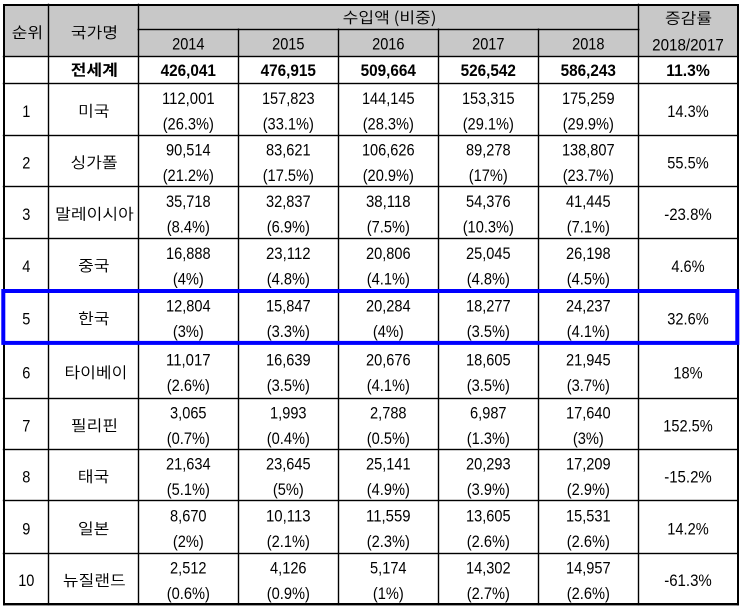 The width and height of the screenshot is (742, 607). Describe the element at coordinates (288, 45) in the screenshot. I see `svg-text: 2015` at that location.